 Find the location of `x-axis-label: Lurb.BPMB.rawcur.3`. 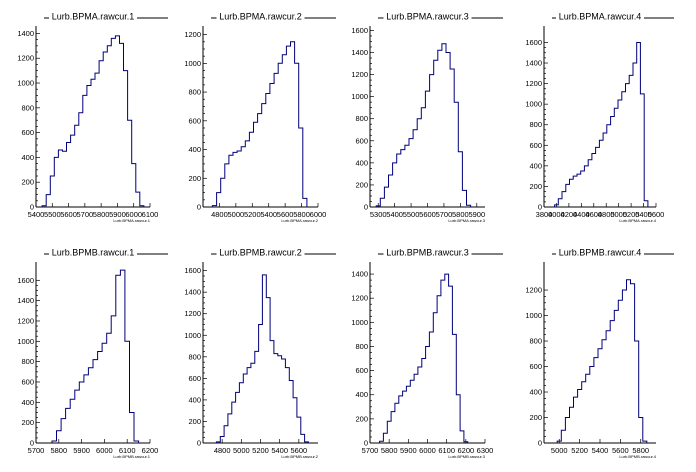

x-axis-label: Lurb.BPMB.rawcur.3 is located at coordinates (466, 456).